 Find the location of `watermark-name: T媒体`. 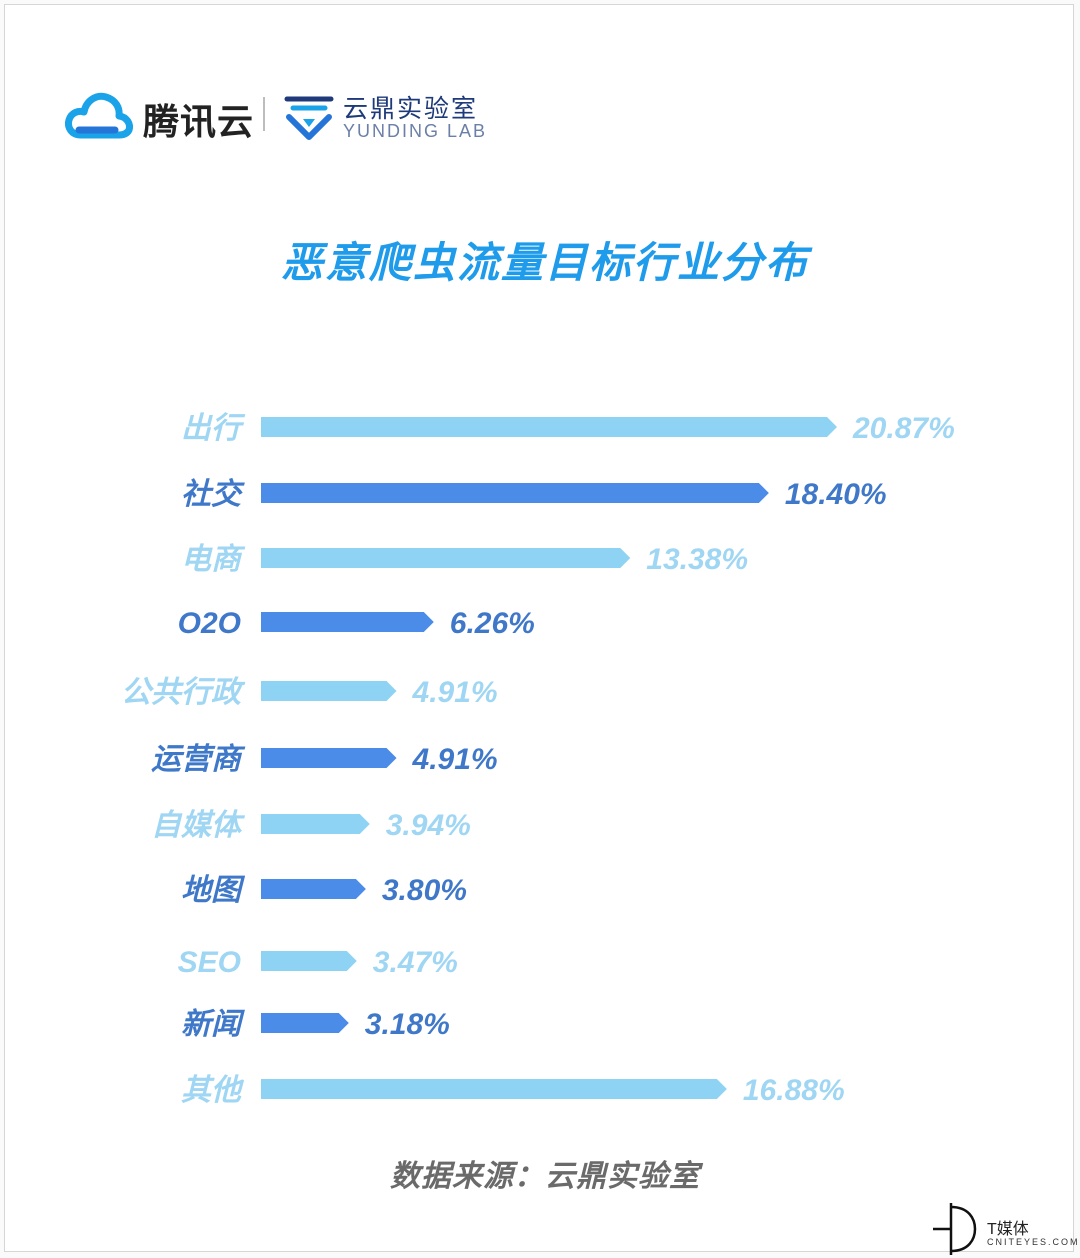

watermark-name: T媒体 is located at coordinates (1008, 1229).